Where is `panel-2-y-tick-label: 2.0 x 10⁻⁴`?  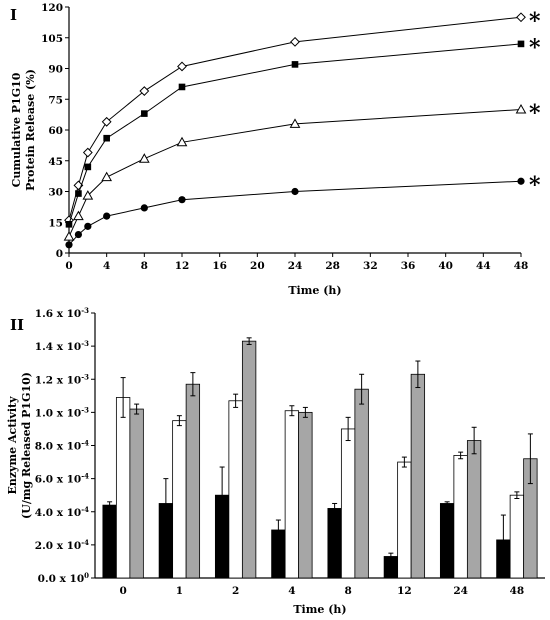
panel-2-y-tick-label: 2.0 x 10⁻⁴ is located at coordinates (62, 545).